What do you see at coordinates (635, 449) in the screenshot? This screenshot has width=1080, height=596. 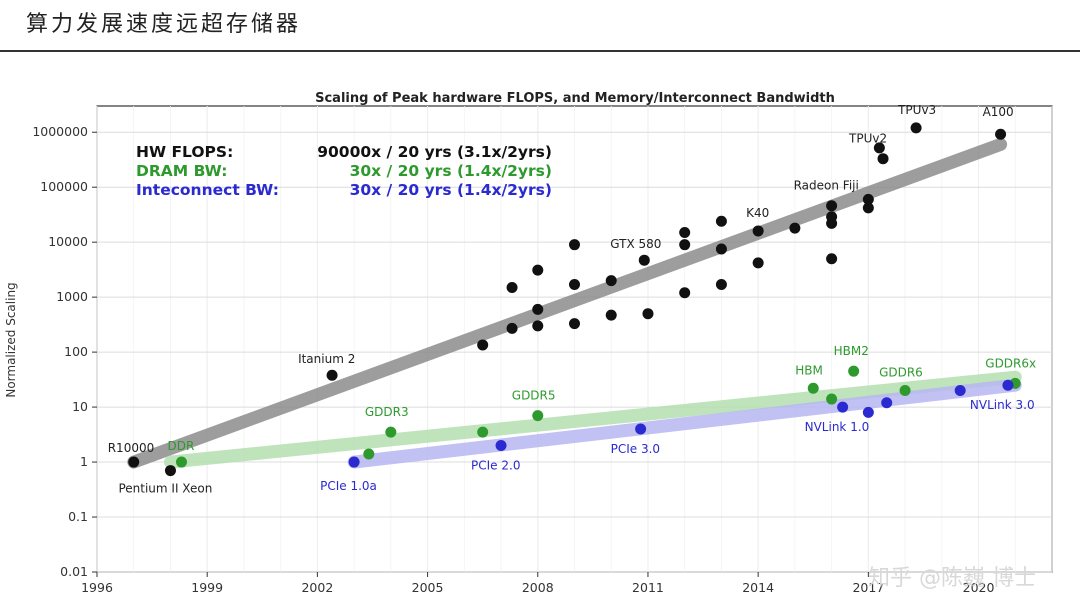 I see `point-label: PCIe 3.0` at bounding box center [635, 449].